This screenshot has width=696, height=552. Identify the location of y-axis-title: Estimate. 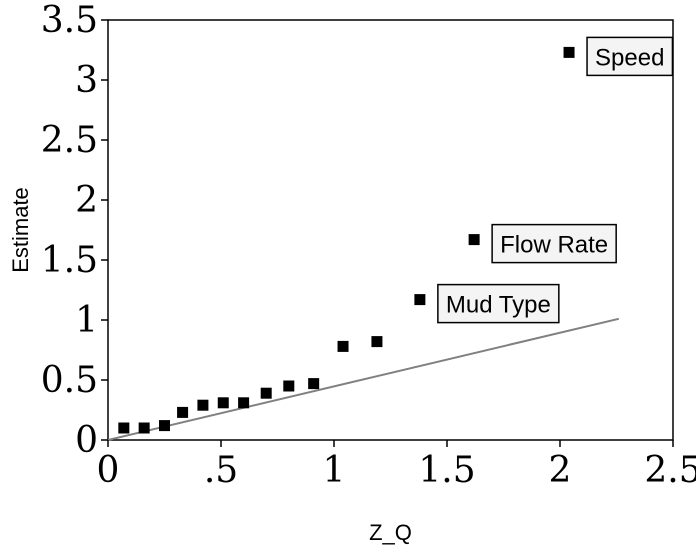
(20, 230).